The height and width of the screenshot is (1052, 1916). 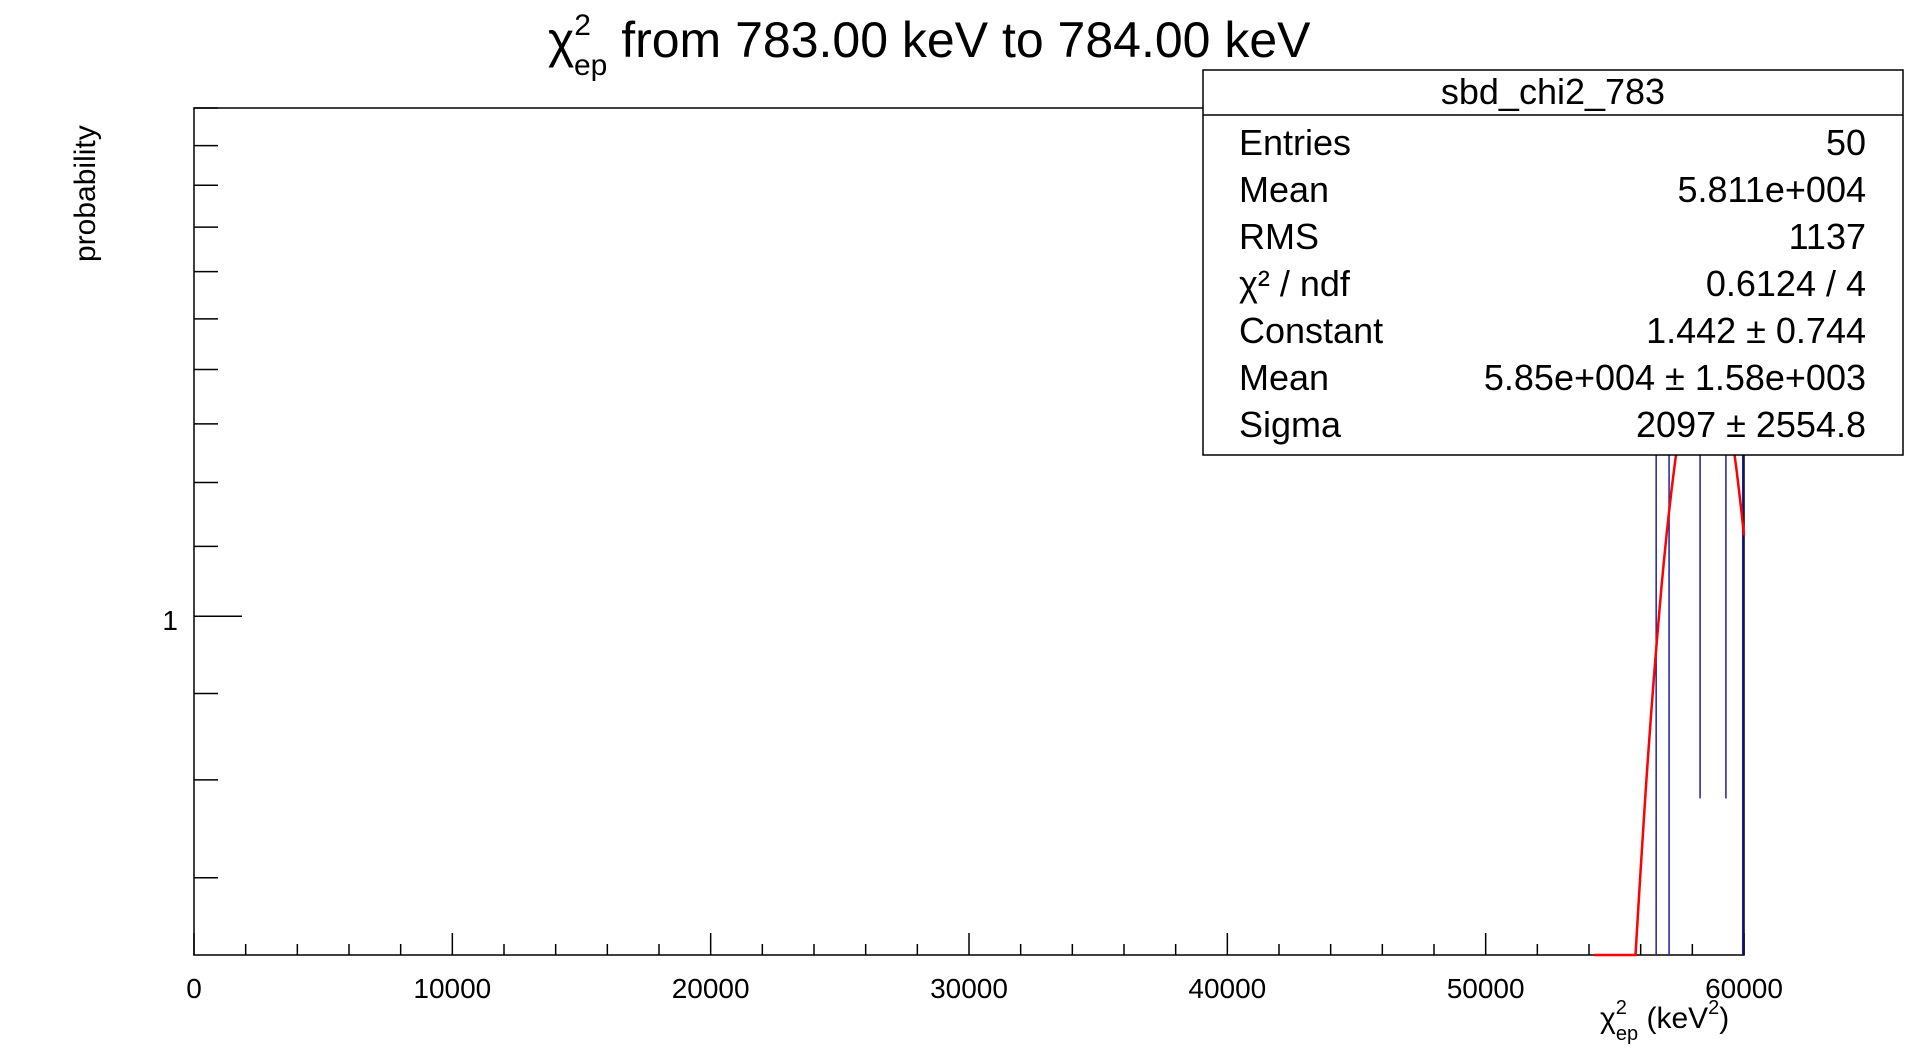 I want to click on y-axis, so click(x=218, y=493).